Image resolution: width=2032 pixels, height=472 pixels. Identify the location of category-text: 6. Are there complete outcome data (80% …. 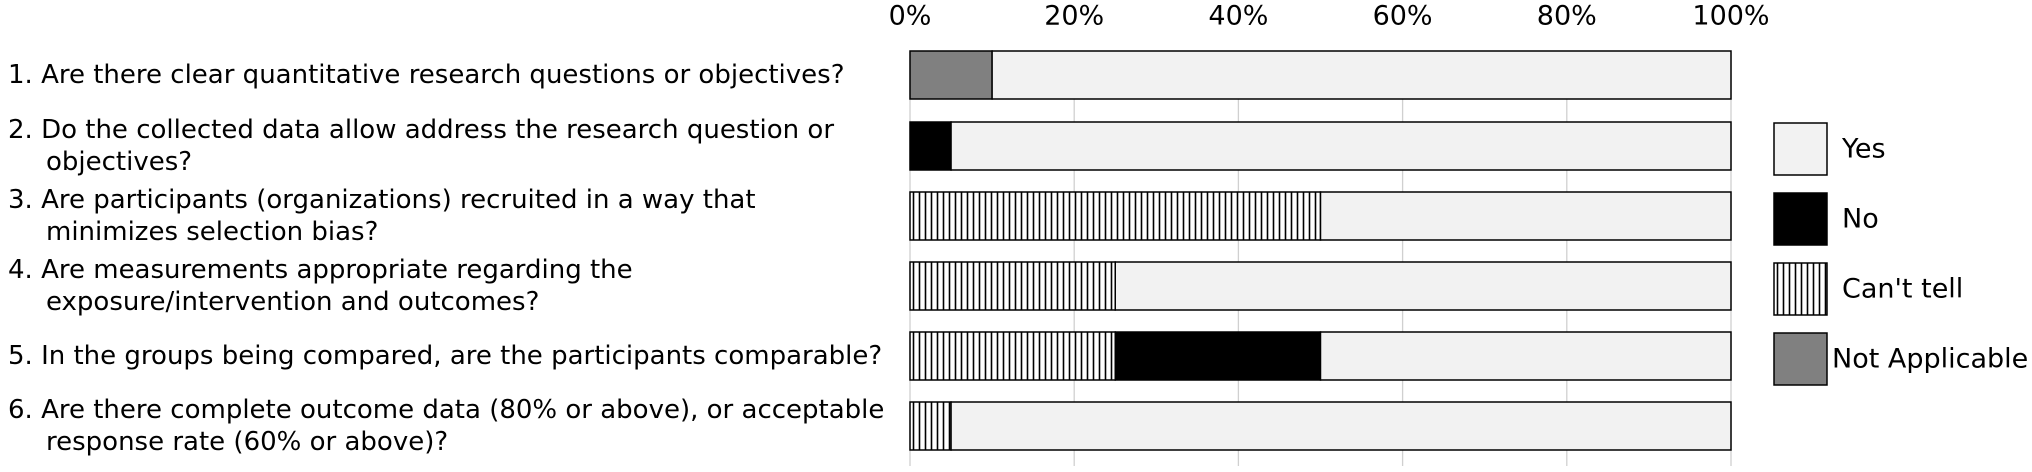
(446, 426).